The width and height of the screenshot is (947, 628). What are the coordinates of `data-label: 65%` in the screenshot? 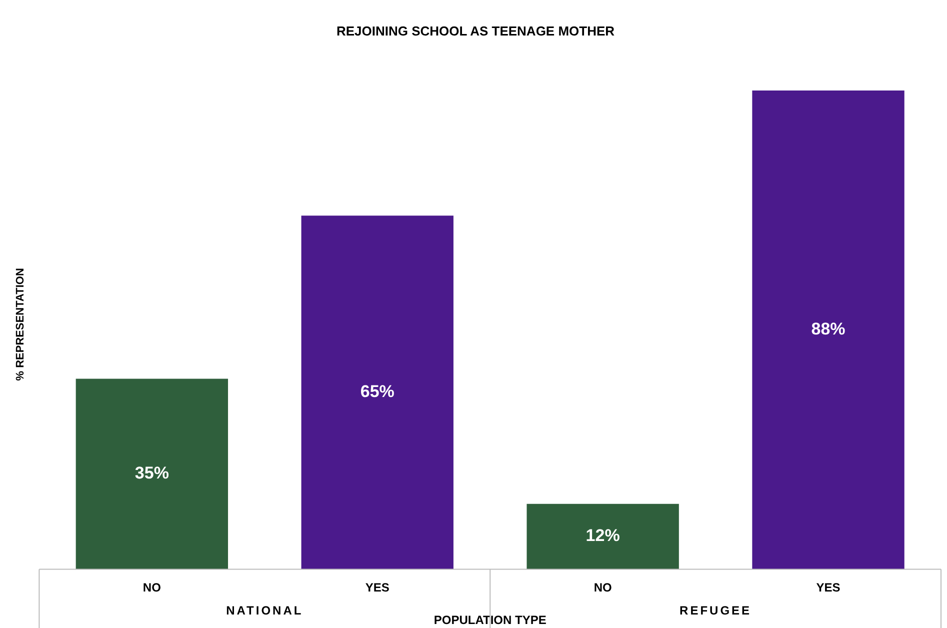 It's located at (377, 392).